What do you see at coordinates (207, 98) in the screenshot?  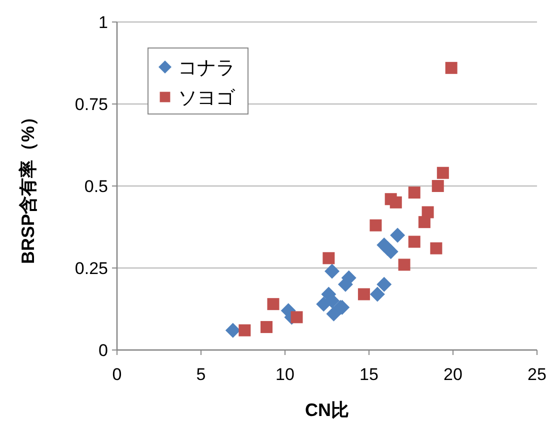 I see `legend-label: ソヨゴ` at bounding box center [207, 98].